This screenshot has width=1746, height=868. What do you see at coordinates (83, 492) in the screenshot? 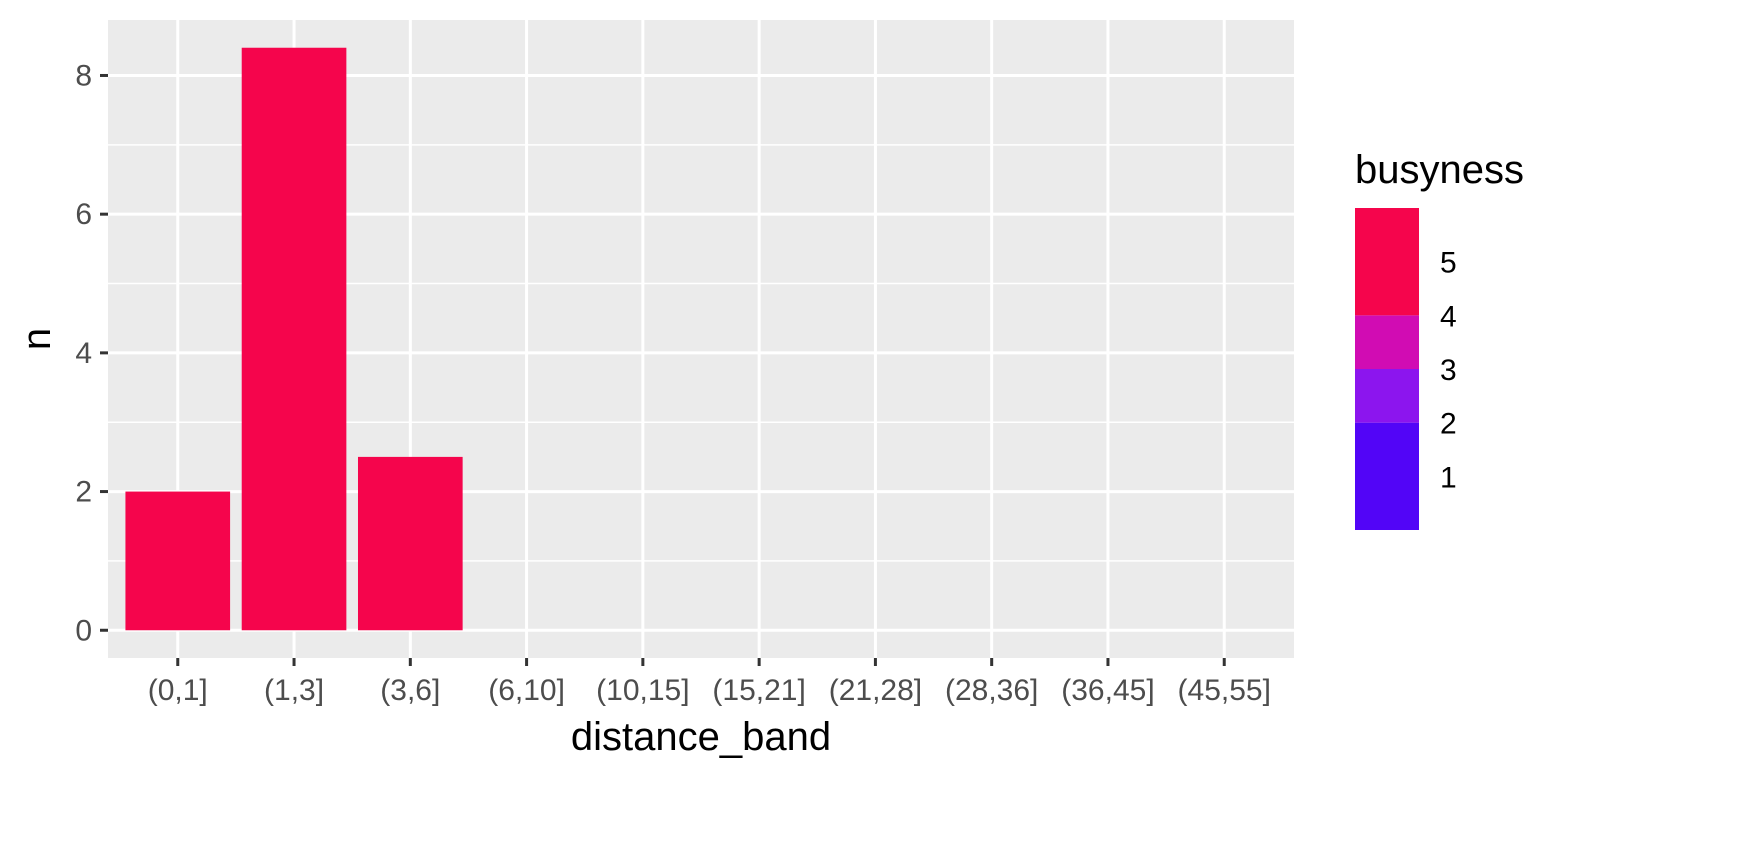
I see `y-tick-label: 2` at bounding box center [83, 492].